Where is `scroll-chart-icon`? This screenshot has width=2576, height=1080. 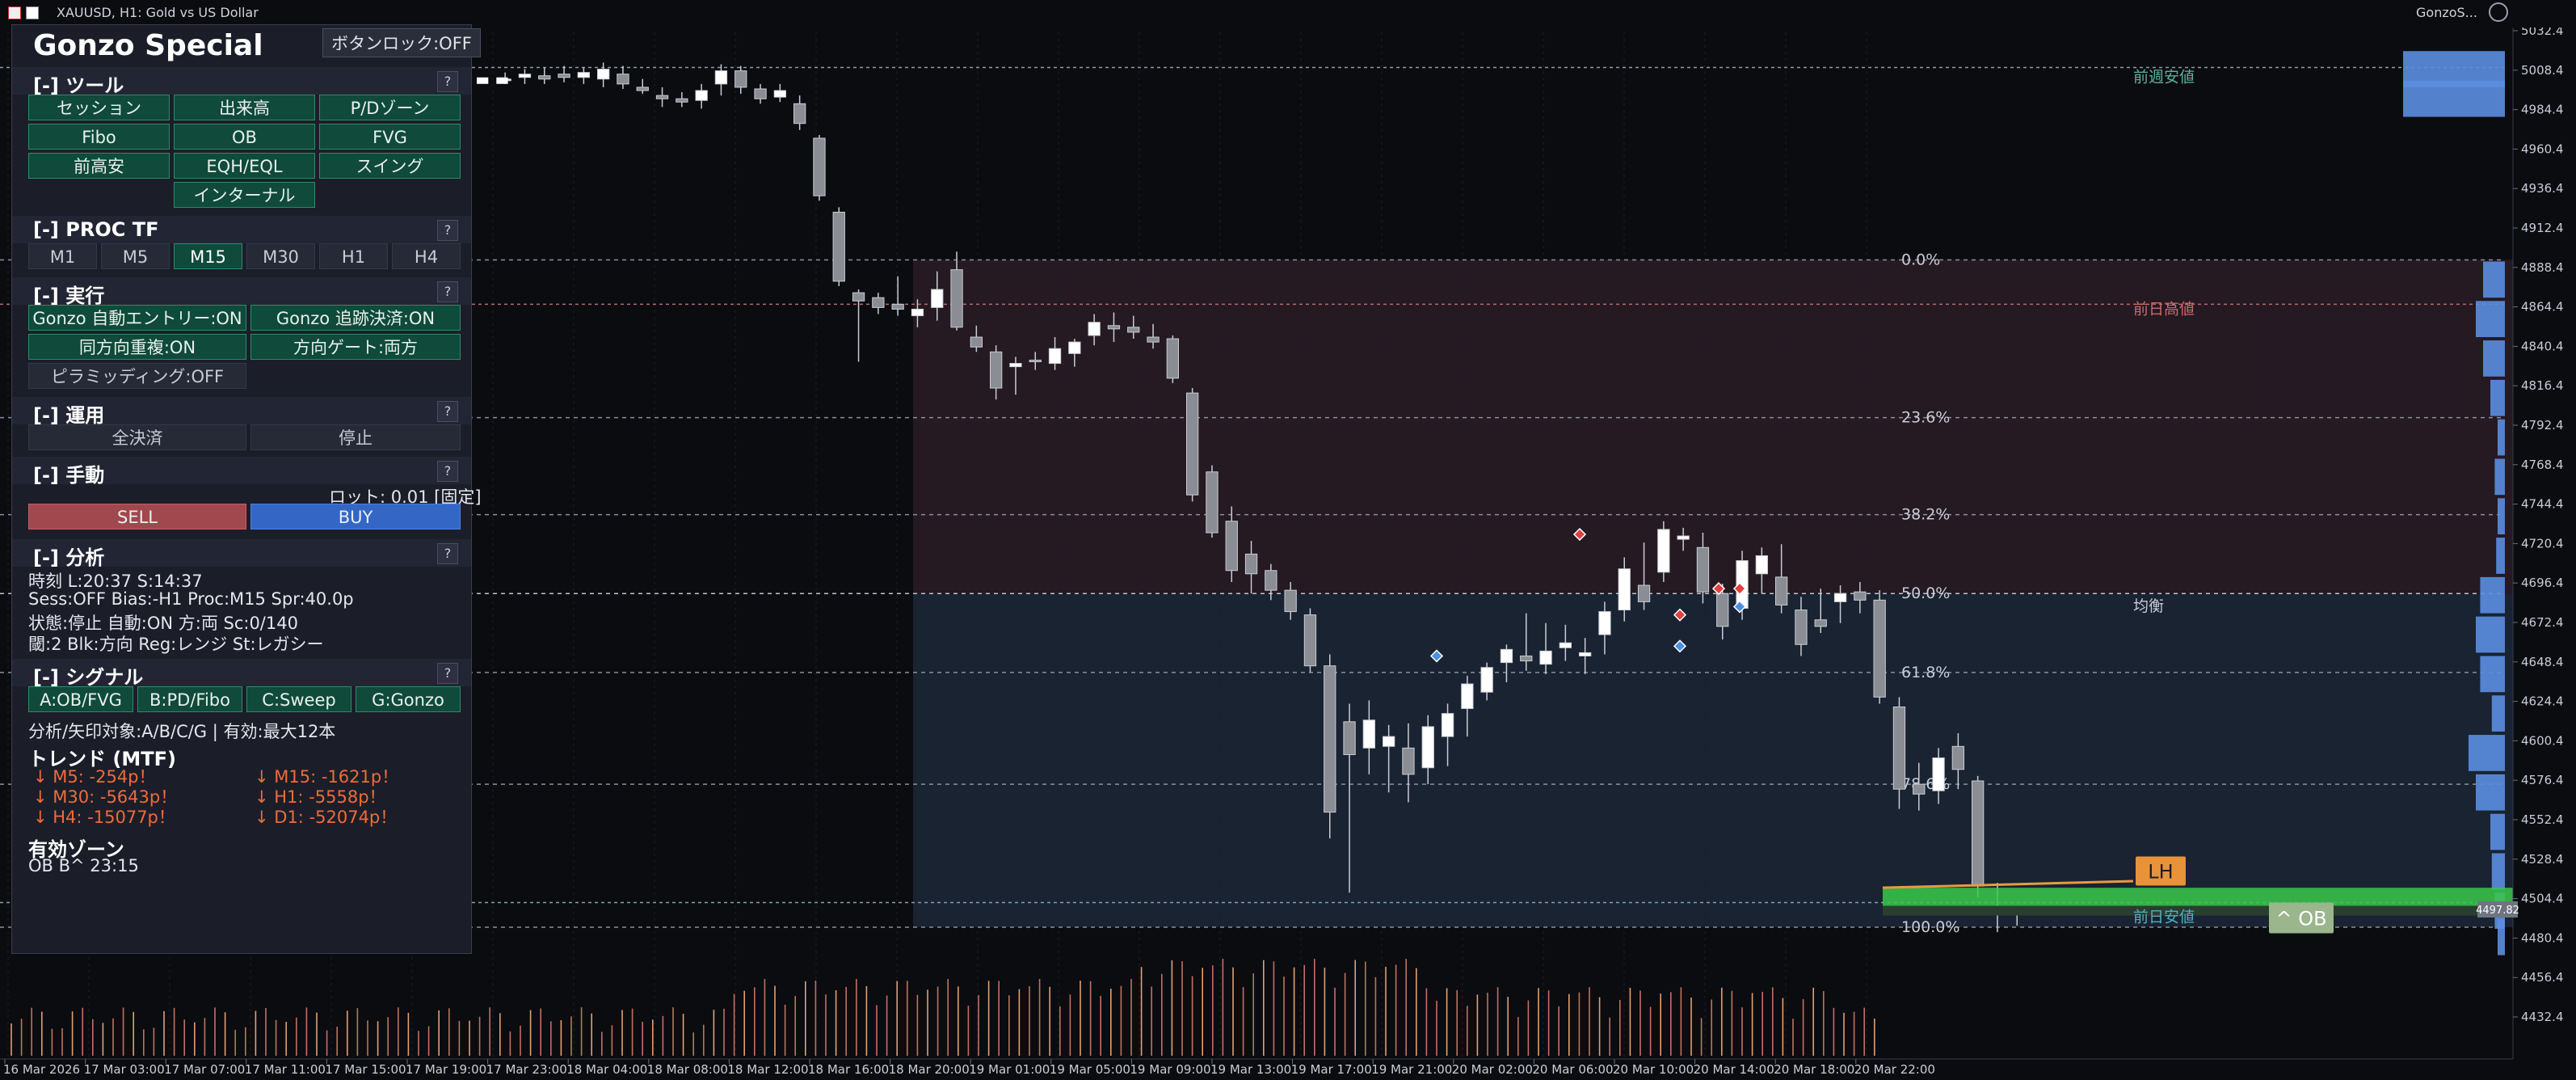
scroll-chart-icon is located at coordinates (2498, 12).